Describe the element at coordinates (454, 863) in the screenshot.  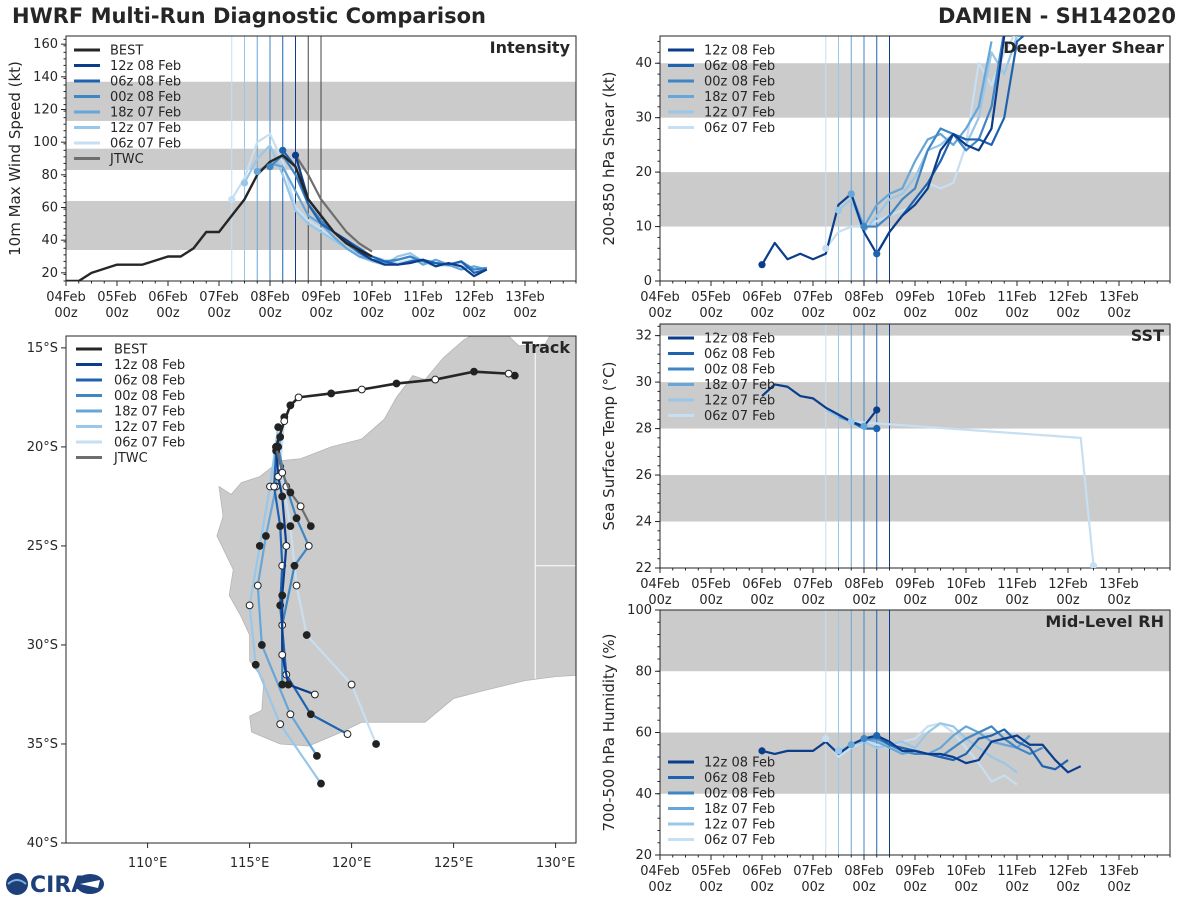
I see `track-xtick-label: 125°E` at that location.